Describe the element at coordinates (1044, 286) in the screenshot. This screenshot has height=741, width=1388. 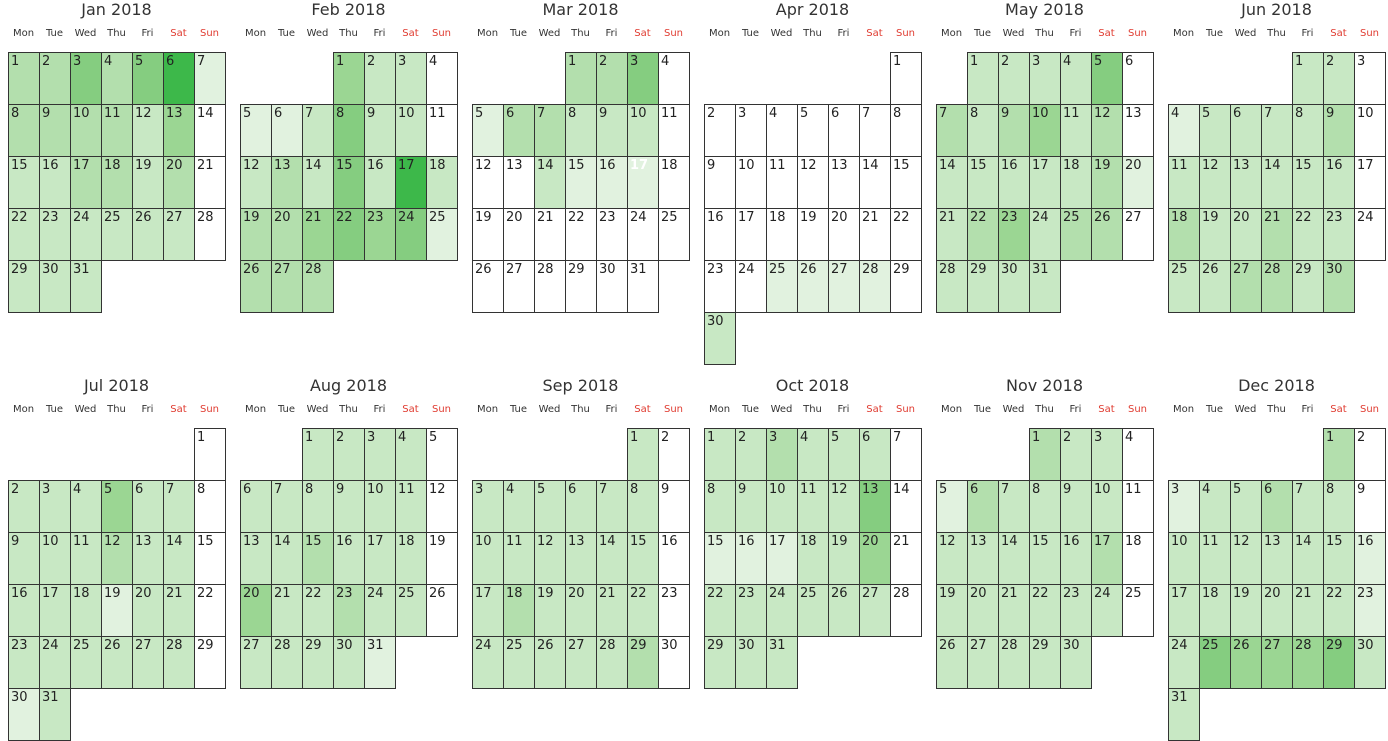
I see `day-cell: 31` at that location.